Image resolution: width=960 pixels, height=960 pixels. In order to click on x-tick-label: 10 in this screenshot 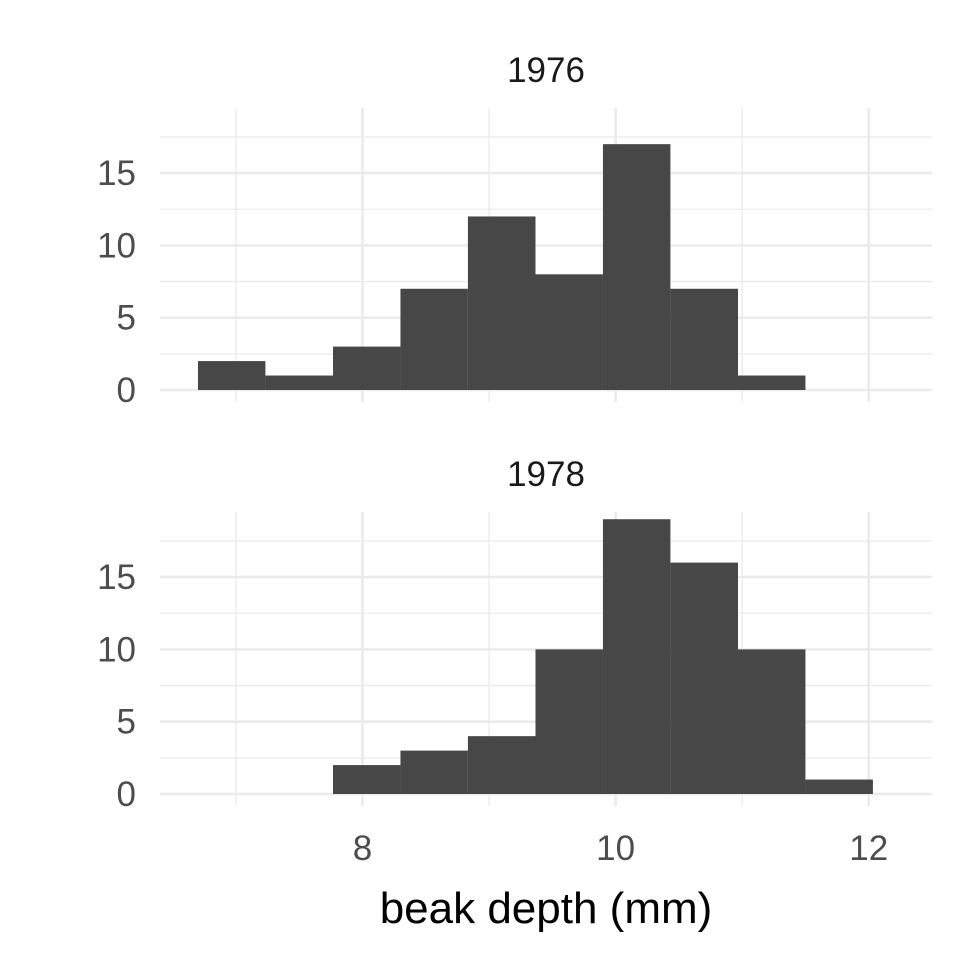, I will do `click(615, 848)`.